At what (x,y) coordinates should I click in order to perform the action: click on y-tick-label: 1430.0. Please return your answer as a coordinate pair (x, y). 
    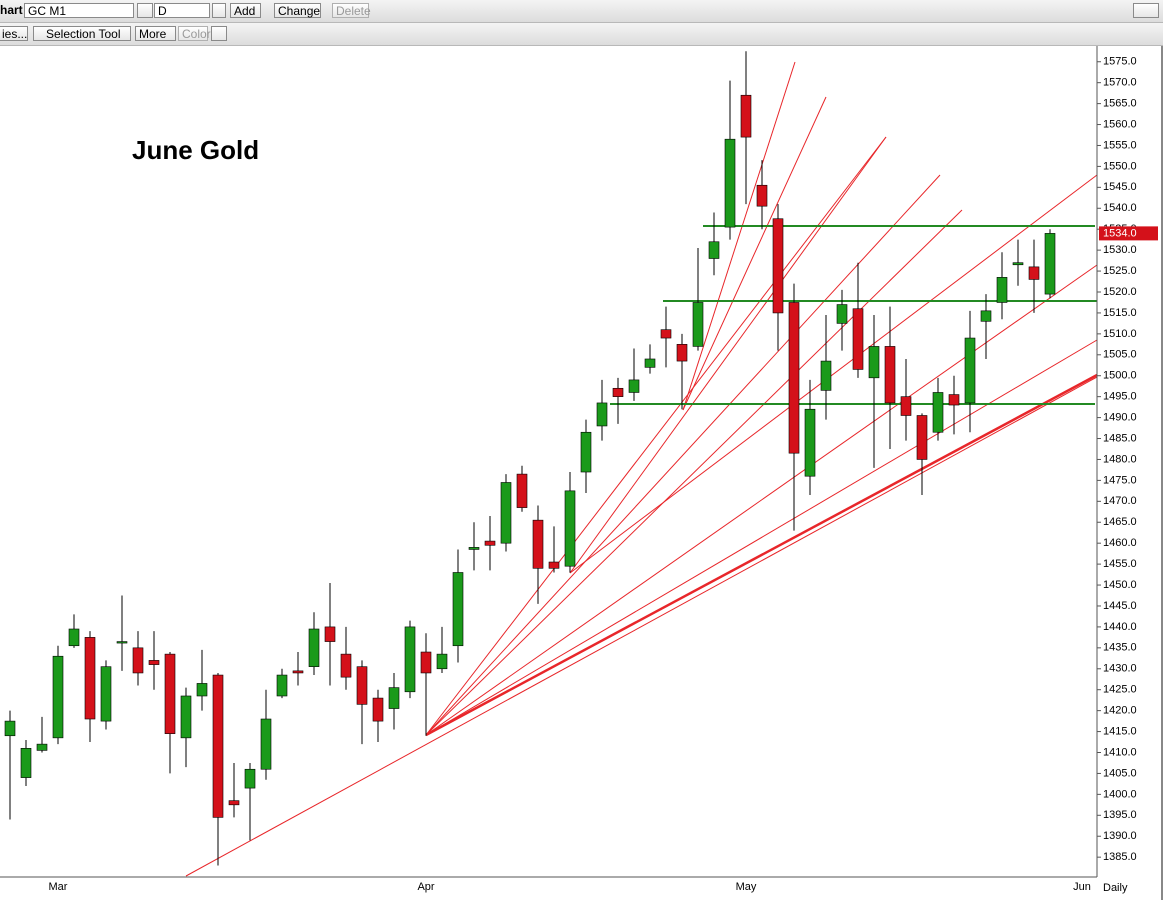
    Looking at the image, I should click on (1120, 669).